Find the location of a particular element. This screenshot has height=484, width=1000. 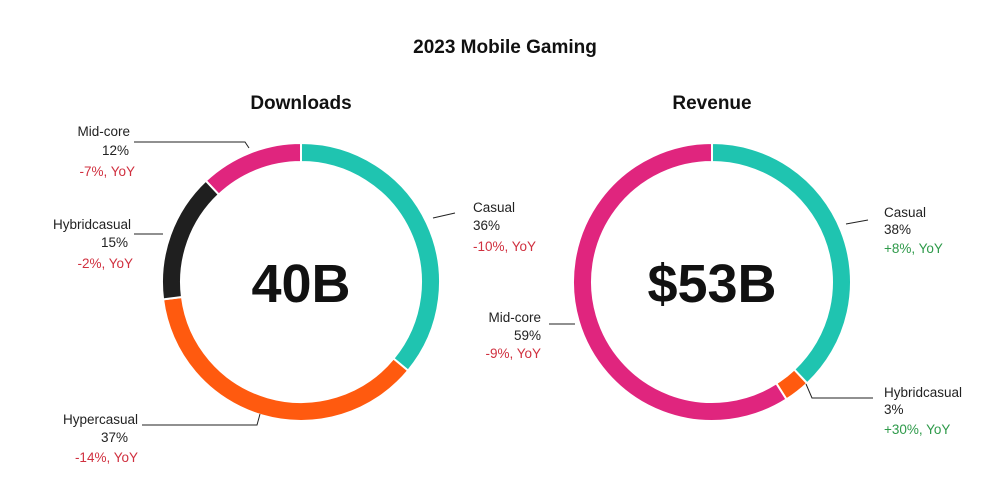

downloads-hypercasual-name: Hypercasual is located at coordinates (100, 419).